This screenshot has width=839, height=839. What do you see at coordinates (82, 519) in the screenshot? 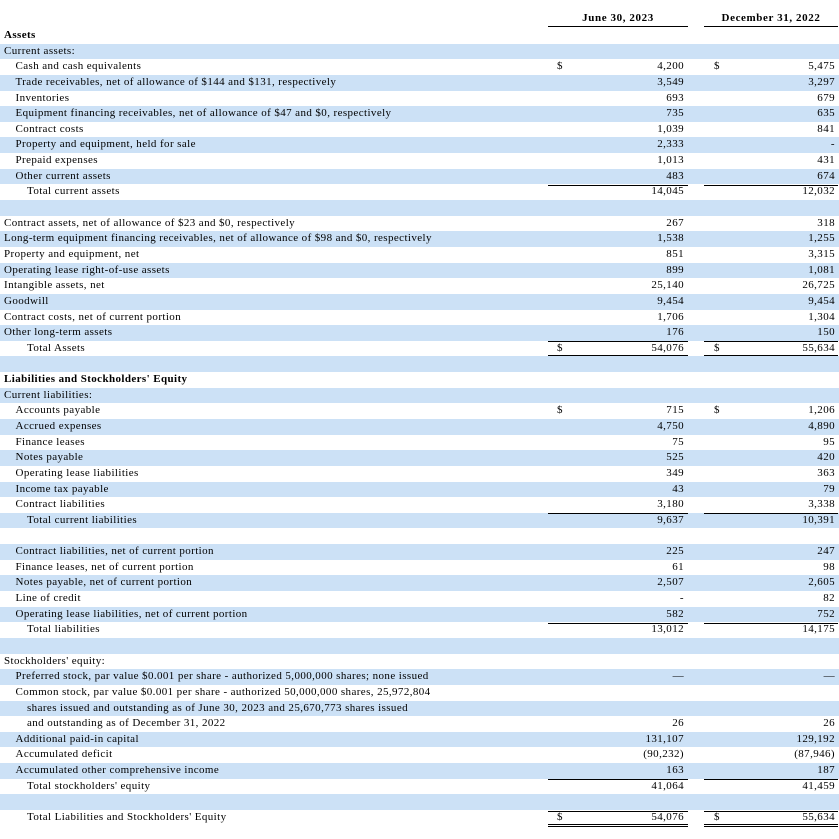
I see `row-label: Total current liabilities` at bounding box center [82, 519].